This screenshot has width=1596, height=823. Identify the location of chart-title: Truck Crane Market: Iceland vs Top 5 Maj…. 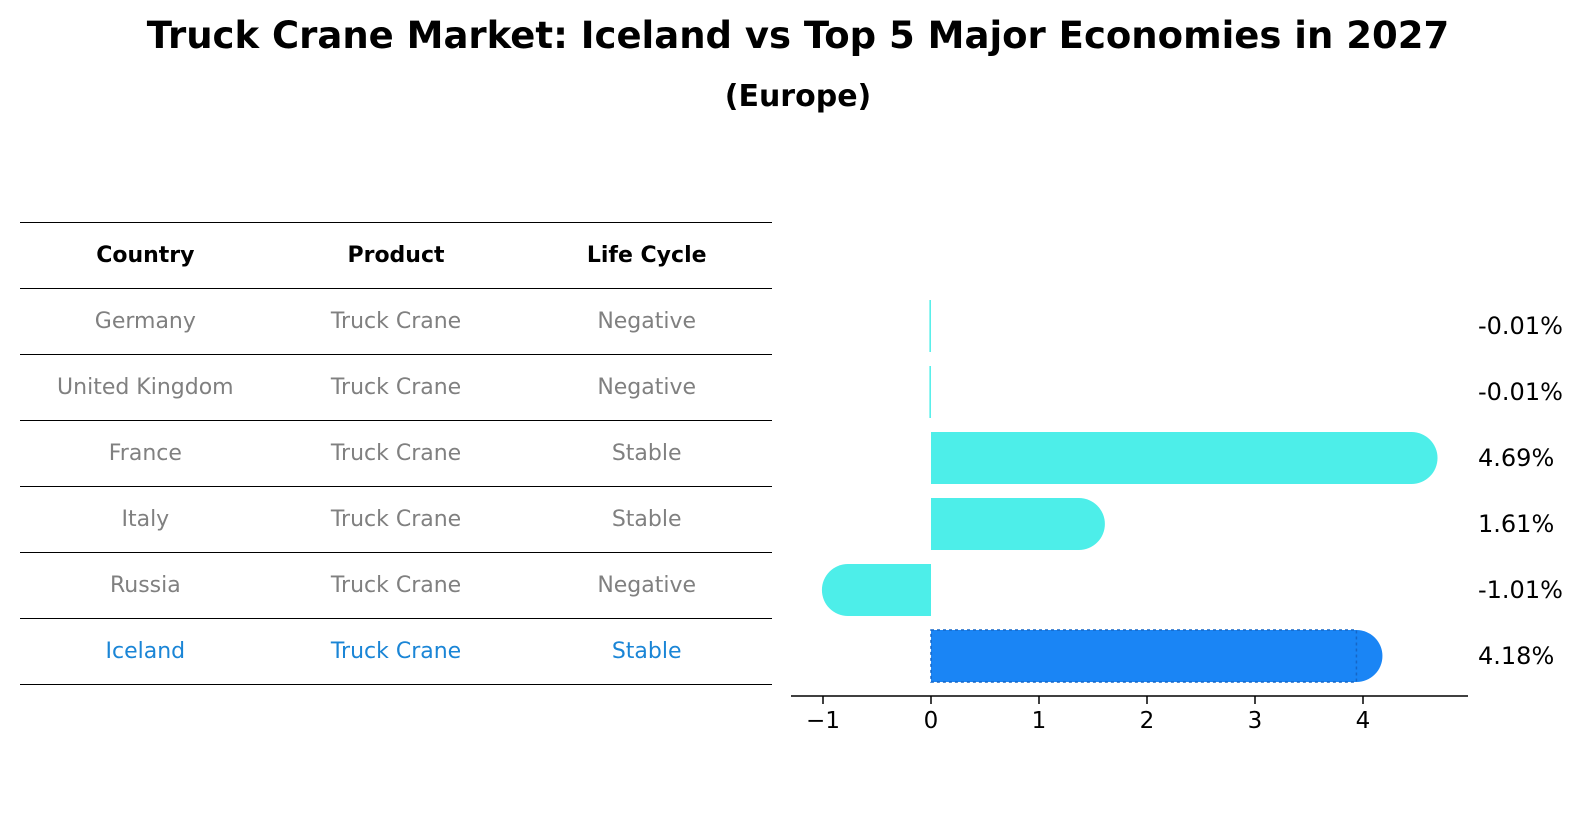
(798, 35).